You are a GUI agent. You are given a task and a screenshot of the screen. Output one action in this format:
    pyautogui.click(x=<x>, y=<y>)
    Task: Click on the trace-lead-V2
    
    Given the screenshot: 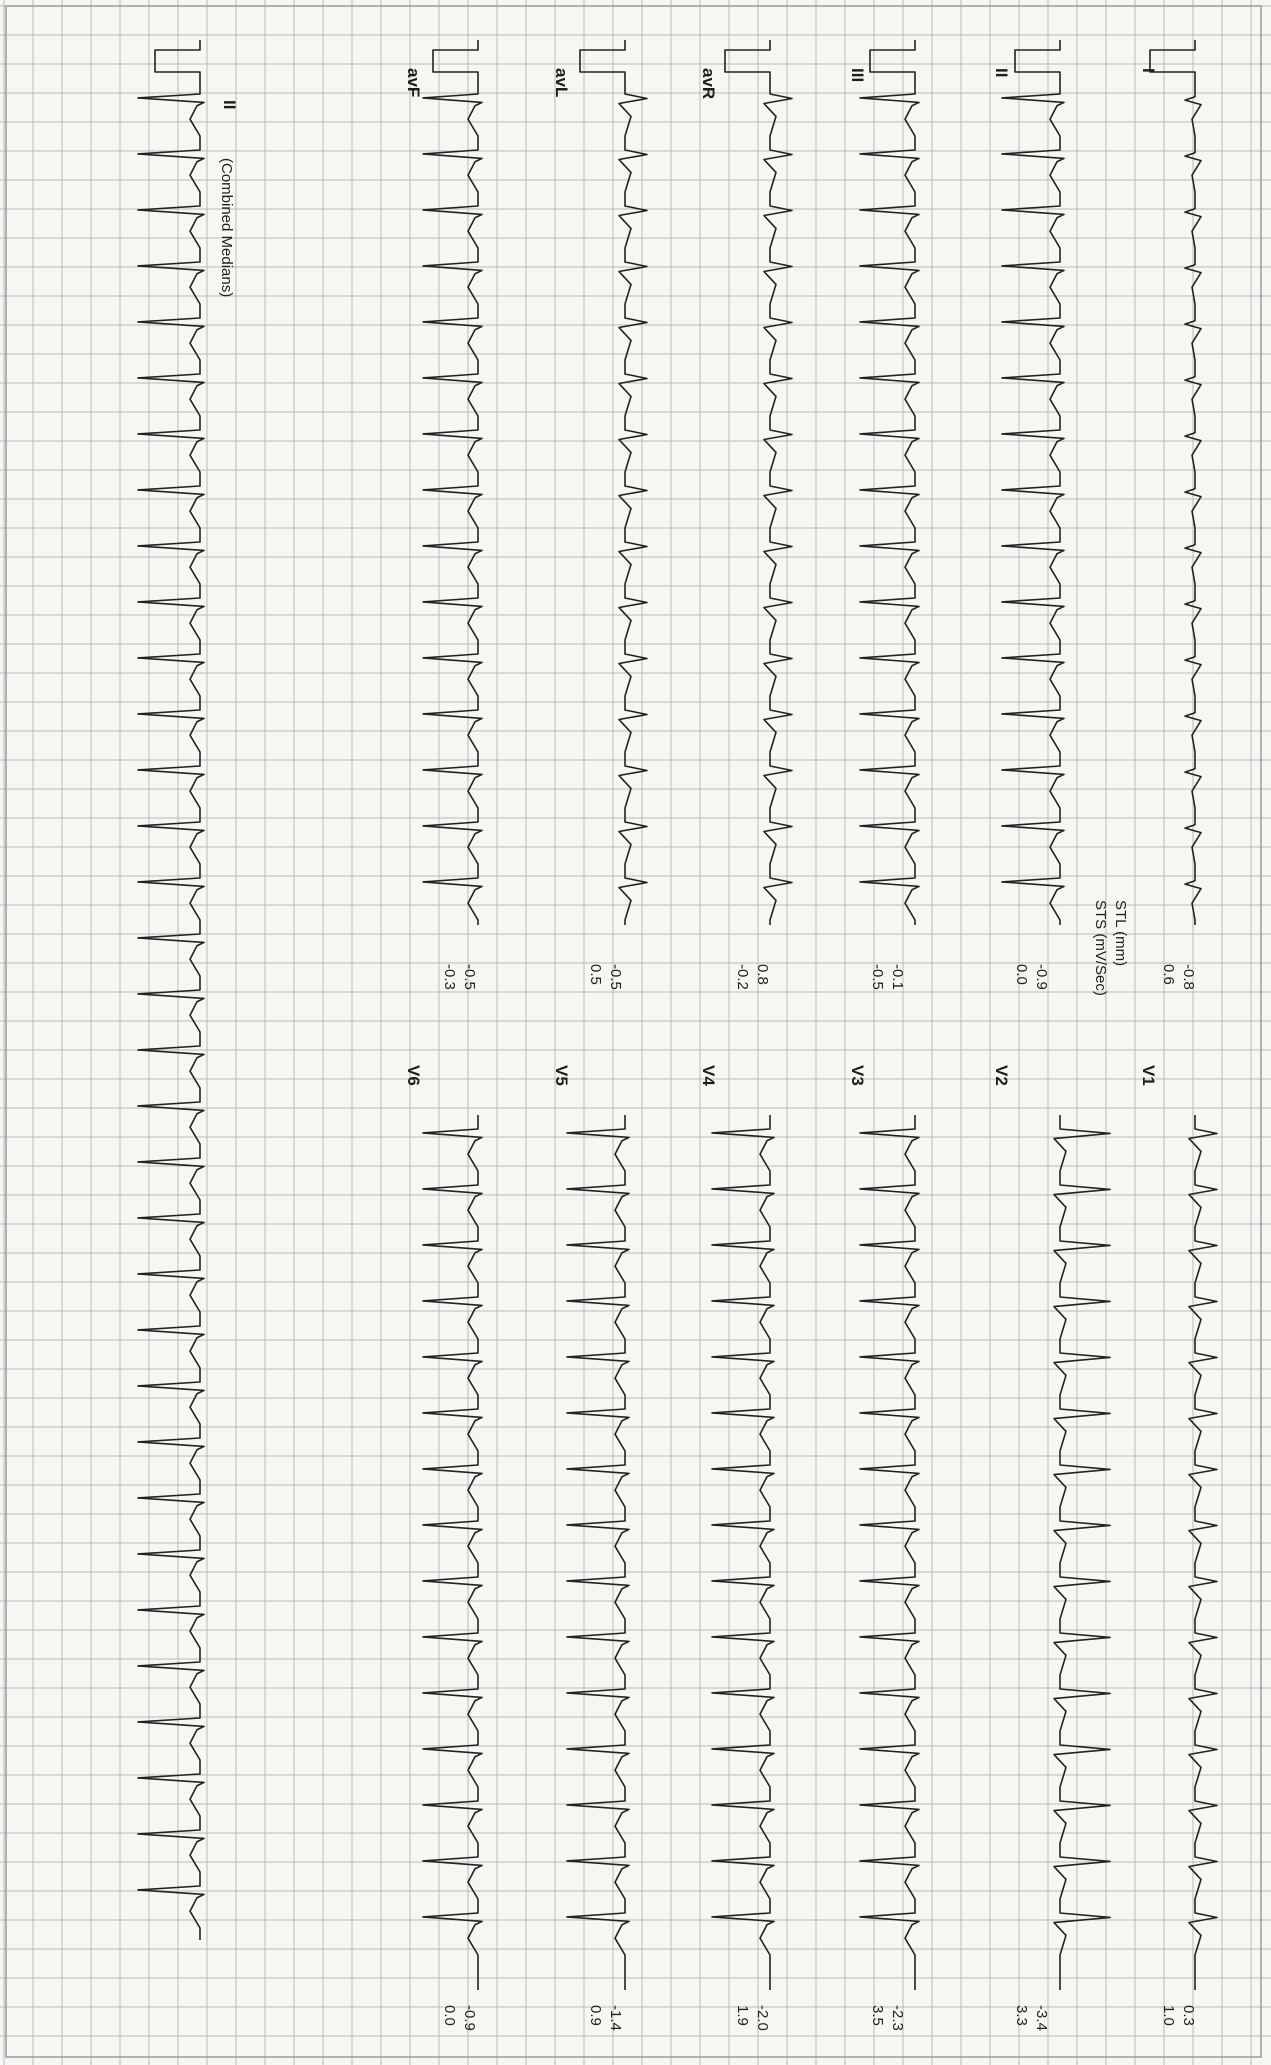 What is the action you would take?
    pyautogui.click(x=1082, y=1552)
    